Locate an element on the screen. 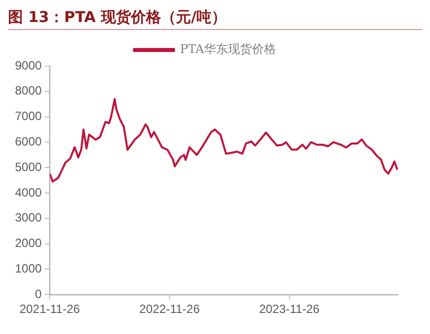  x-tick-label: 2022-11-26 is located at coordinates (169, 309).